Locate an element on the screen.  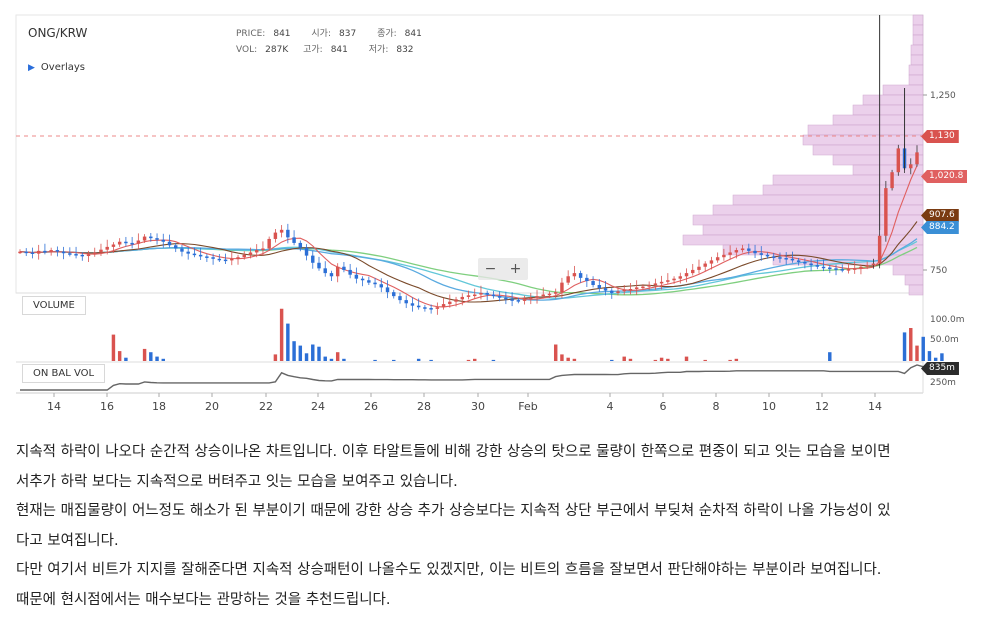
pair-title: ONG/KRW is located at coordinates (58, 33).